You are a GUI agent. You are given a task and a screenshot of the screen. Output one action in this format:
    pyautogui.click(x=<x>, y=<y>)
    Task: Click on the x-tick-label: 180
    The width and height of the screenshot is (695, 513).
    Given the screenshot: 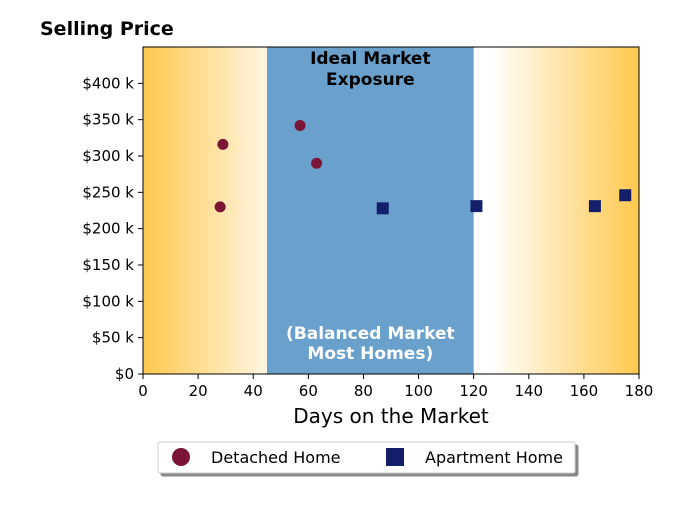 What is the action you would take?
    pyautogui.click(x=639, y=391)
    